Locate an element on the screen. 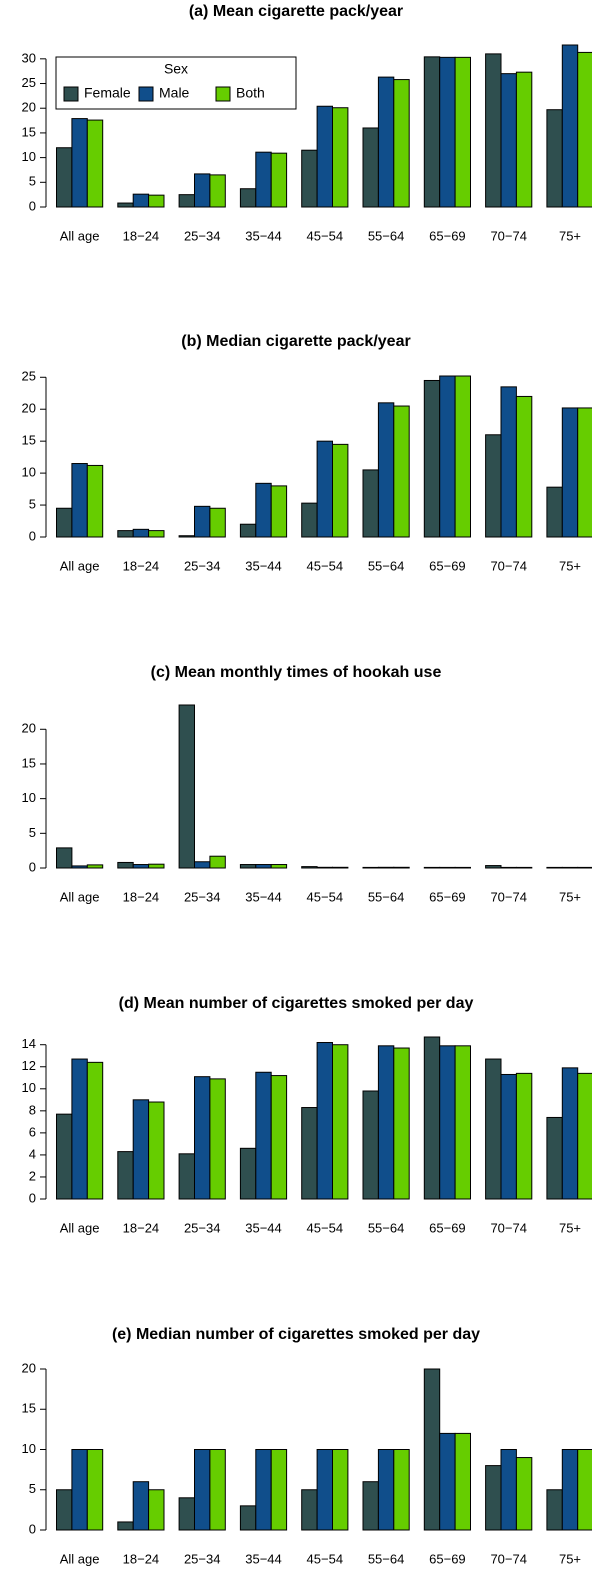  x-tick-label: 70−74 is located at coordinates (508, 1558).